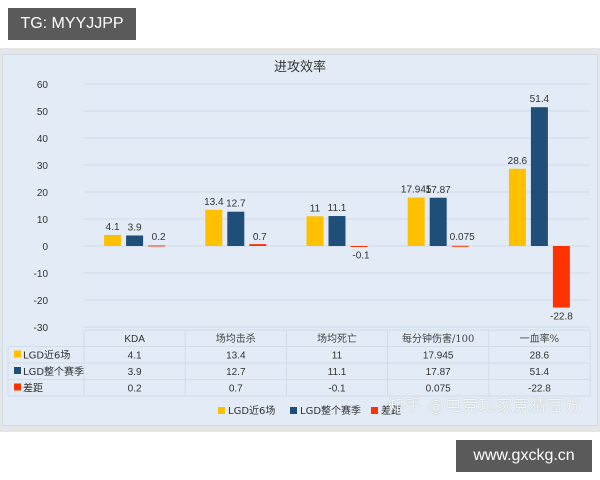 The width and height of the screenshot is (600, 480). What do you see at coordinates (330, 410) in the screenshot?
I see `legend-label: LGD整个赛季` at bounding box center [330, 410].